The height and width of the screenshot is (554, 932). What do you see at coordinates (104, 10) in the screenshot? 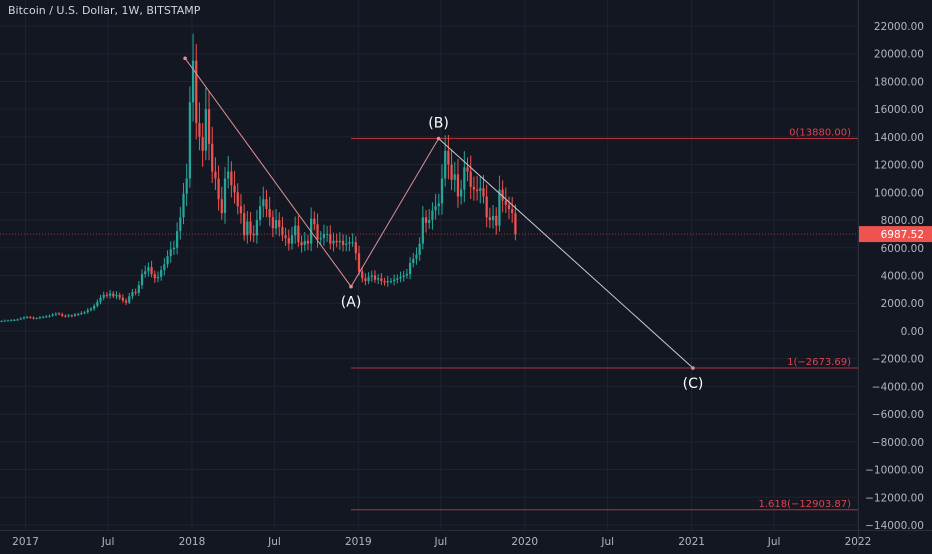
I see `chart-title: Bitcoin / U.S. Dollar, 1W, BITSTAMP` at bounding box center [104, 10].